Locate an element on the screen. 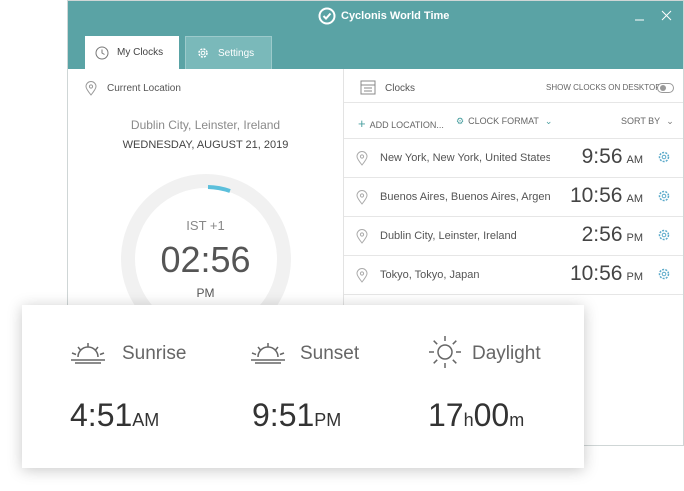 The height and width of the screenshot is (491, 684). unit: h is located at coordinates (468, 420).